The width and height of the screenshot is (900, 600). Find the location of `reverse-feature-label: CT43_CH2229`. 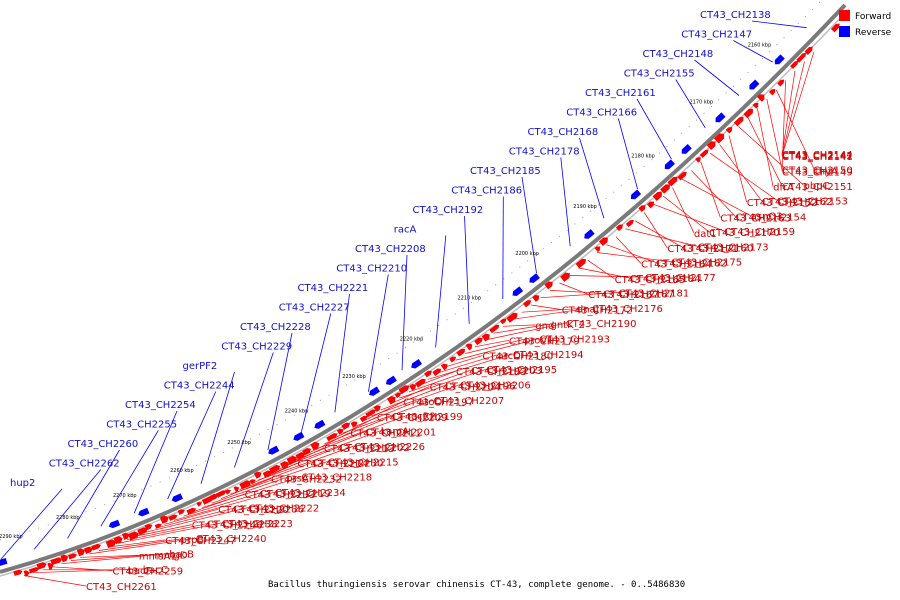

reverse-feature-label: CT43_CH2229 is located at coordinates (256, 347).